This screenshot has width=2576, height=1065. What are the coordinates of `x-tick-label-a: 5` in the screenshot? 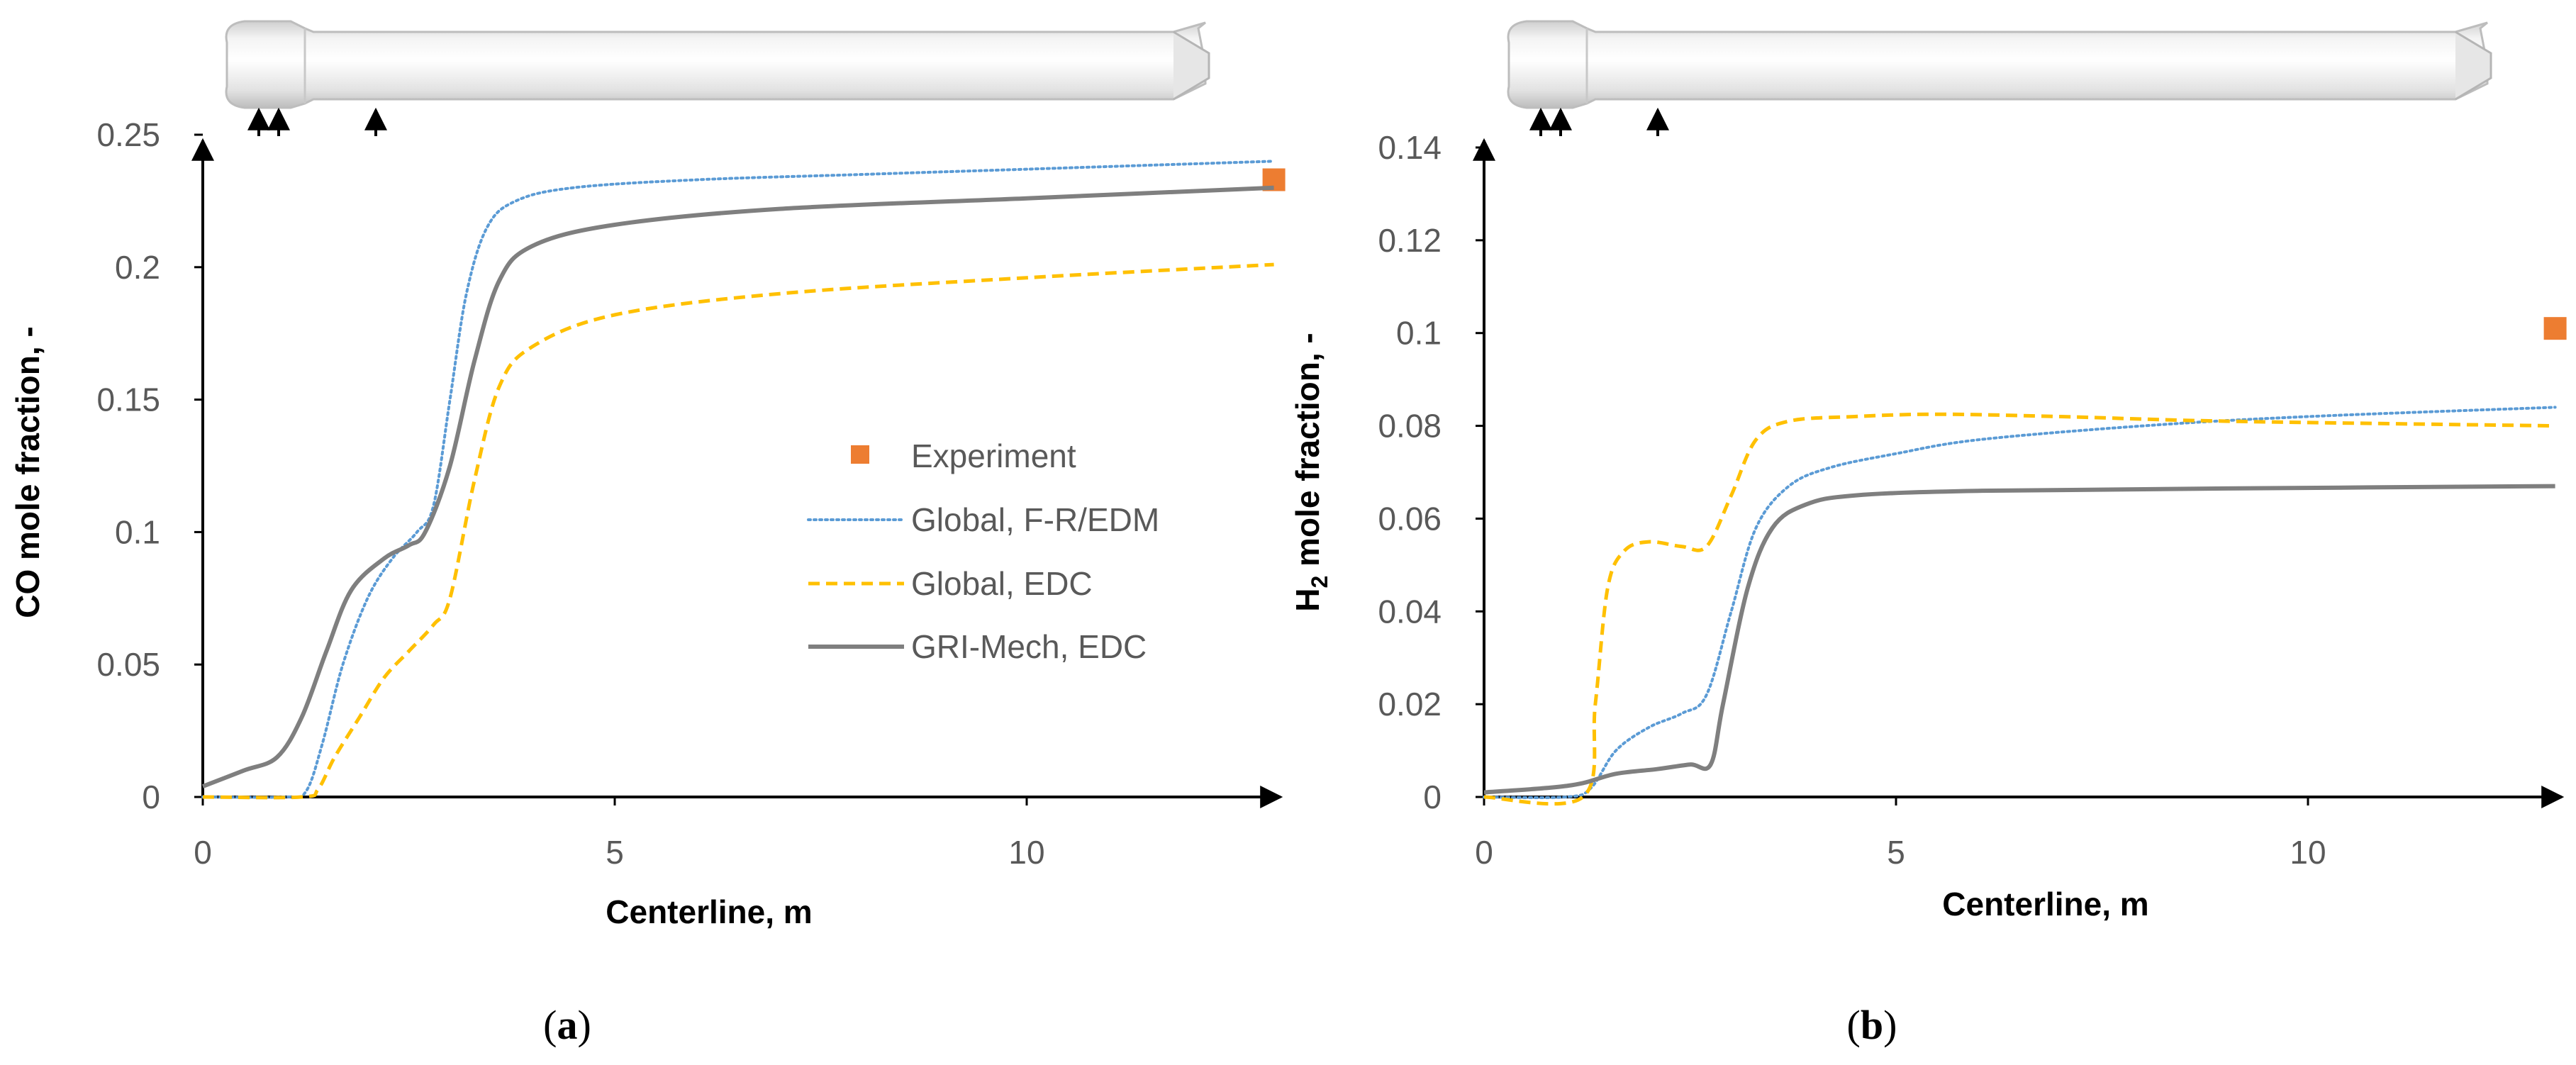 It's located at (615, 853).